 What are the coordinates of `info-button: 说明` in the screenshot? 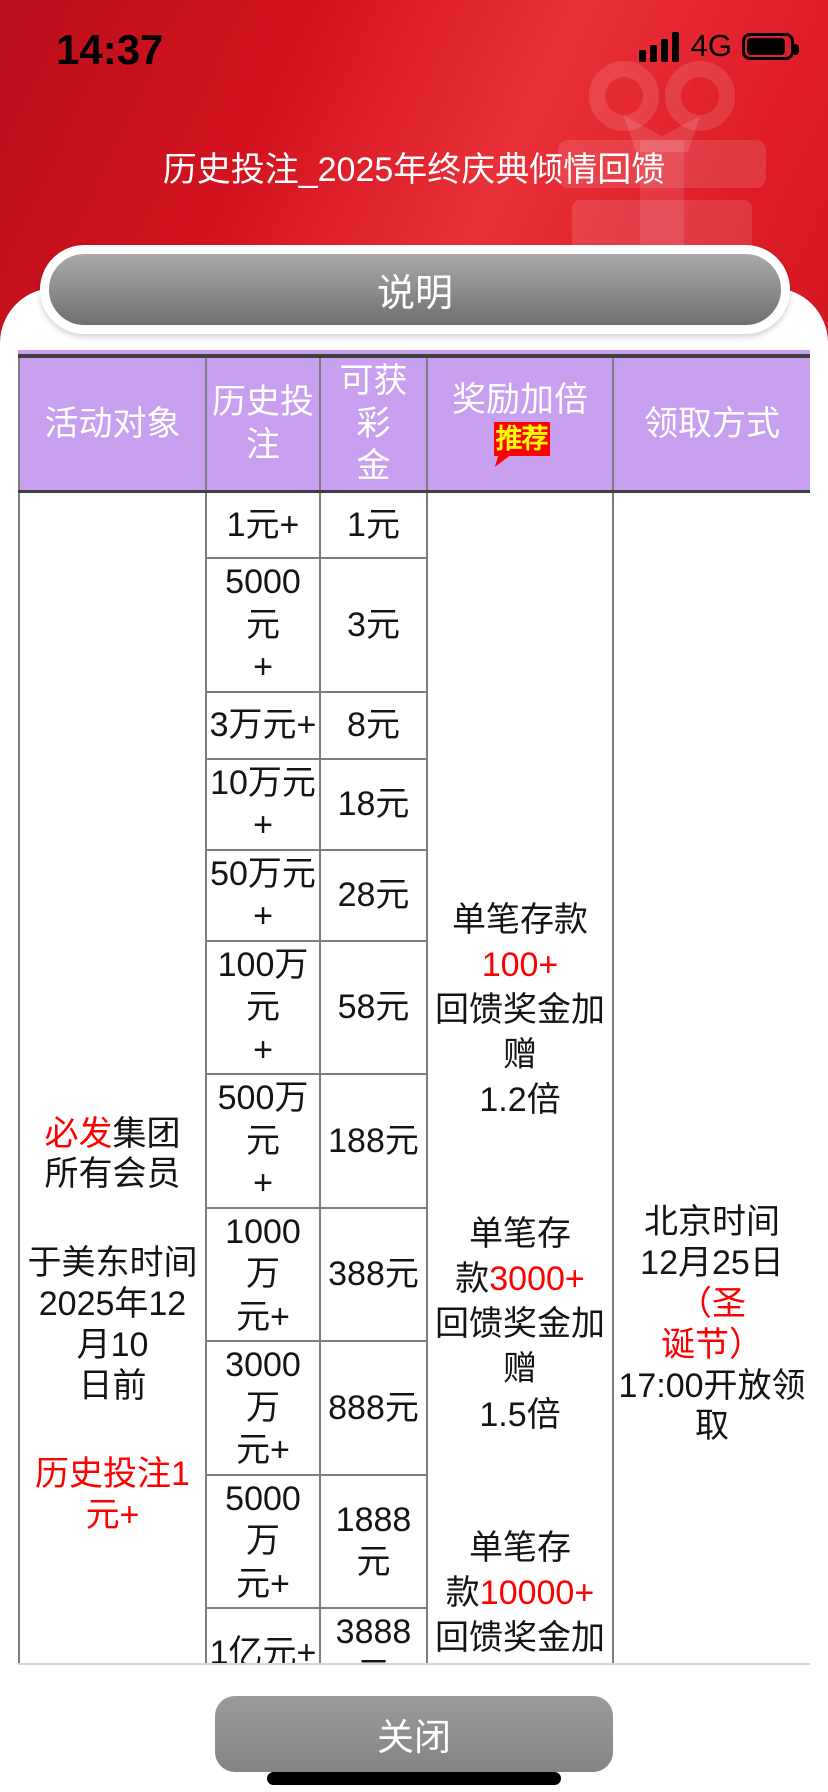 It's located at (415, 289).